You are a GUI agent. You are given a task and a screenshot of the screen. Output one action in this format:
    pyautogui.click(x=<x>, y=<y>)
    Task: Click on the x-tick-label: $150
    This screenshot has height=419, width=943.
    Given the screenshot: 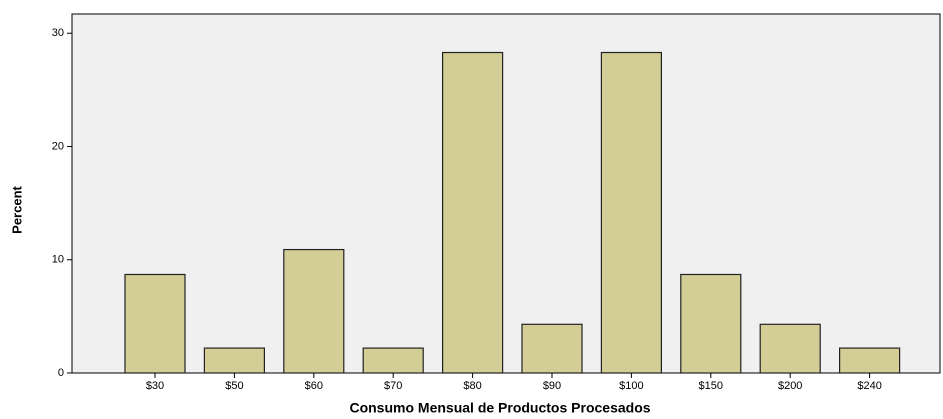 What is the action you would take?
    pyautogui.click(x=711, y=386)
    